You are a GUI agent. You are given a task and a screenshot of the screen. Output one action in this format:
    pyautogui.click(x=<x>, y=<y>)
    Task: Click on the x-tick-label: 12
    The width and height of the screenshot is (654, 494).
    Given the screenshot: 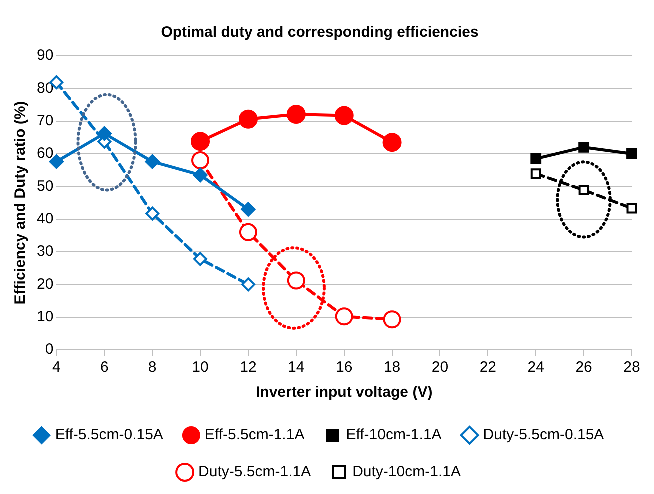 What is the action you would take?
    pyautogui.click(x=248, y=367)
    